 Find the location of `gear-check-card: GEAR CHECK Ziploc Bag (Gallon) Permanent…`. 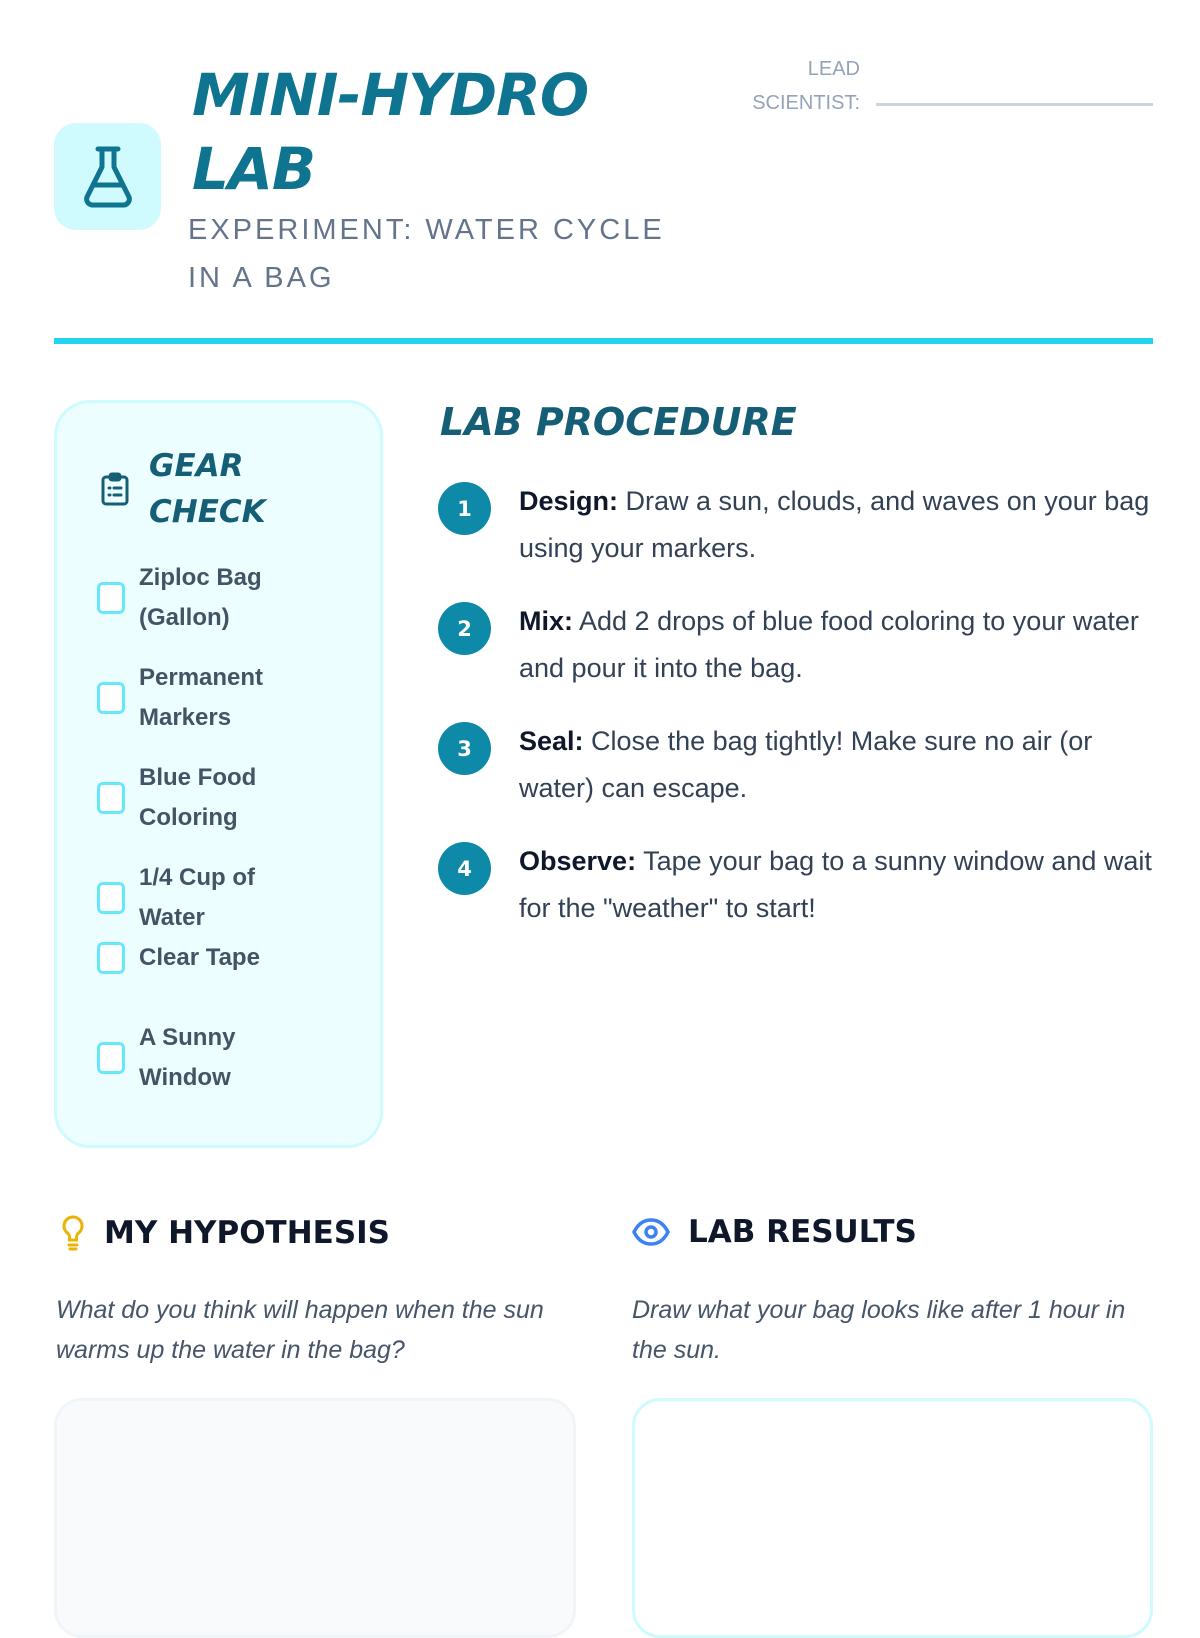

gear-check-card: GEAR CHECK Ziploc Bag (Gallon) Permanent… is located at coordinates (218, 774).